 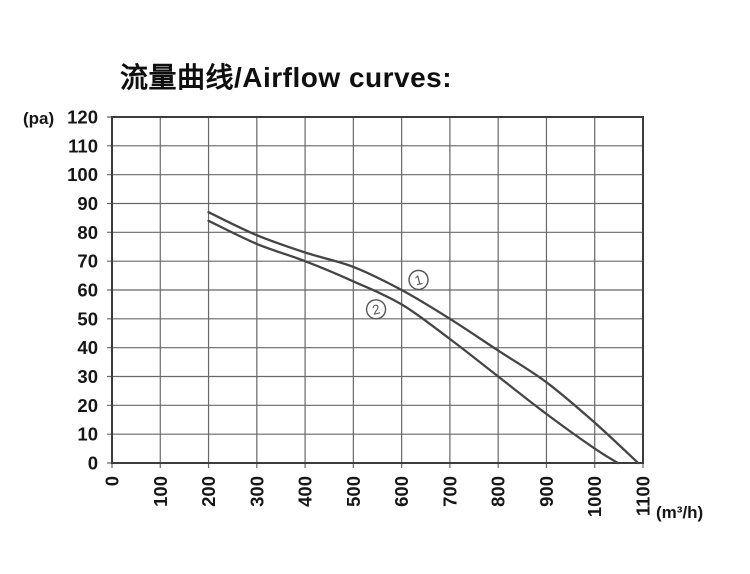 I want to click on x-tick-label: 500, so click(x=353, y=491).